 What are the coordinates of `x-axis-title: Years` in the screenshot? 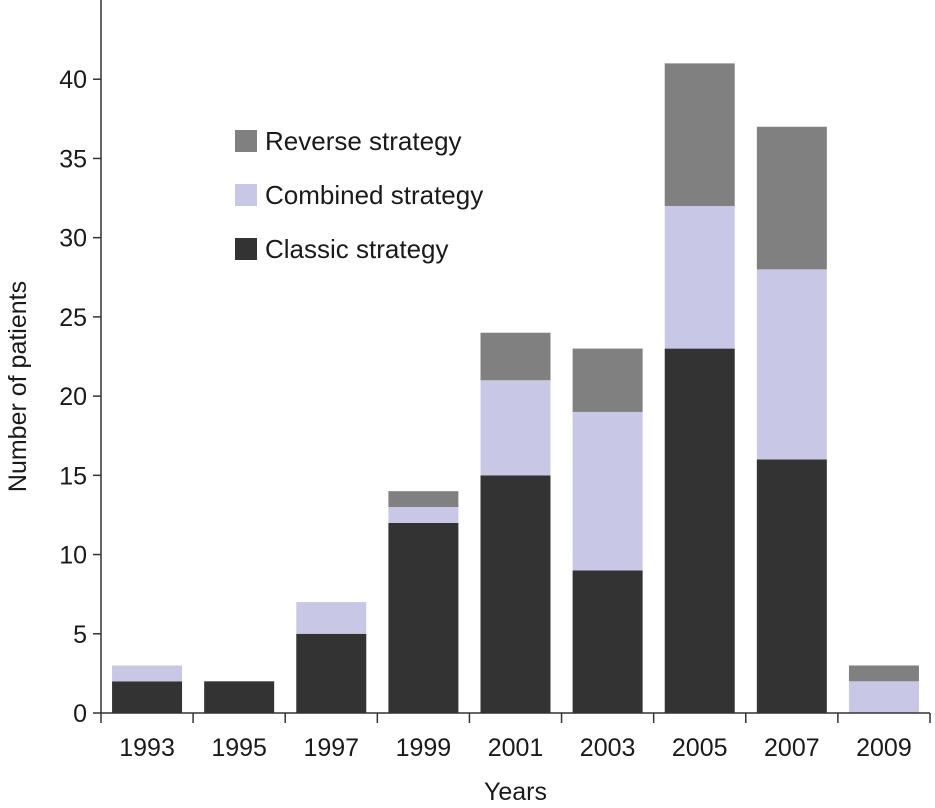 It's located at (515, 792).